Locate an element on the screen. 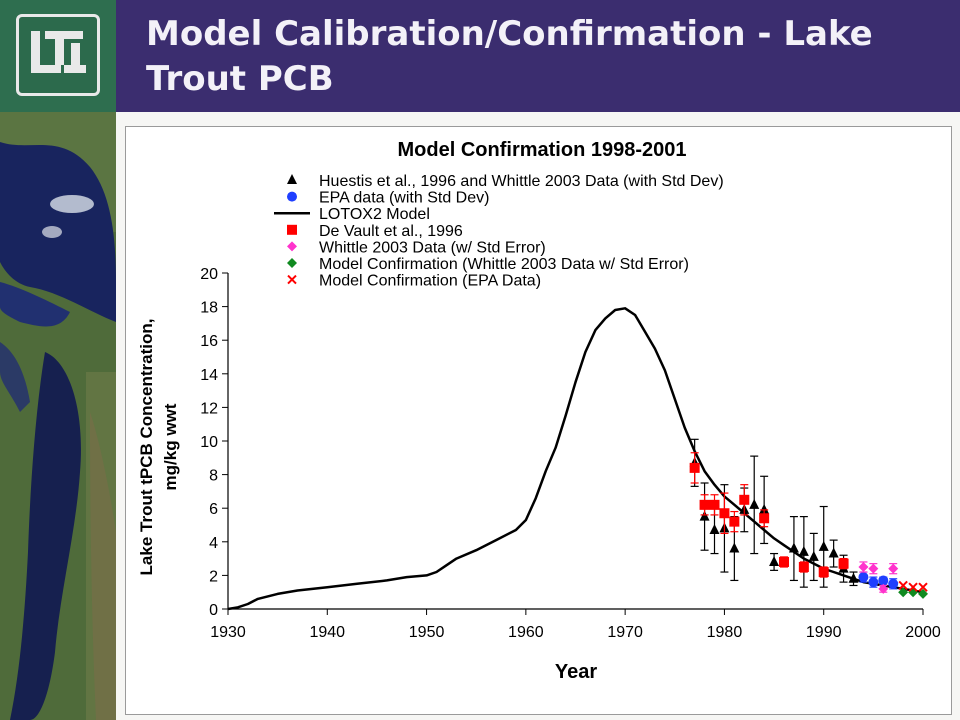 The height and width of the screenshot is (720, 960). y-tick-label: 2 is located at coordinates (213, 576).